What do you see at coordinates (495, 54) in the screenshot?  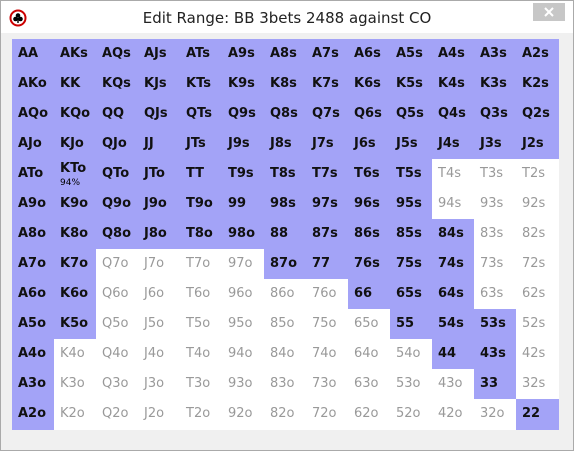 I see `range-cell: A3s` at bounding box center [495, 54].